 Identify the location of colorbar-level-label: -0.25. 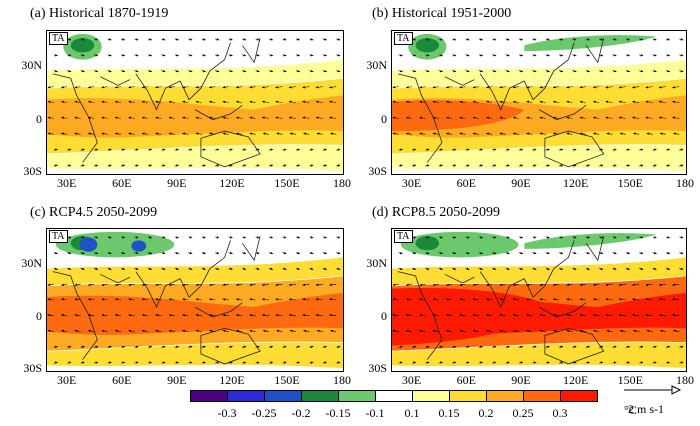
(264, 413).